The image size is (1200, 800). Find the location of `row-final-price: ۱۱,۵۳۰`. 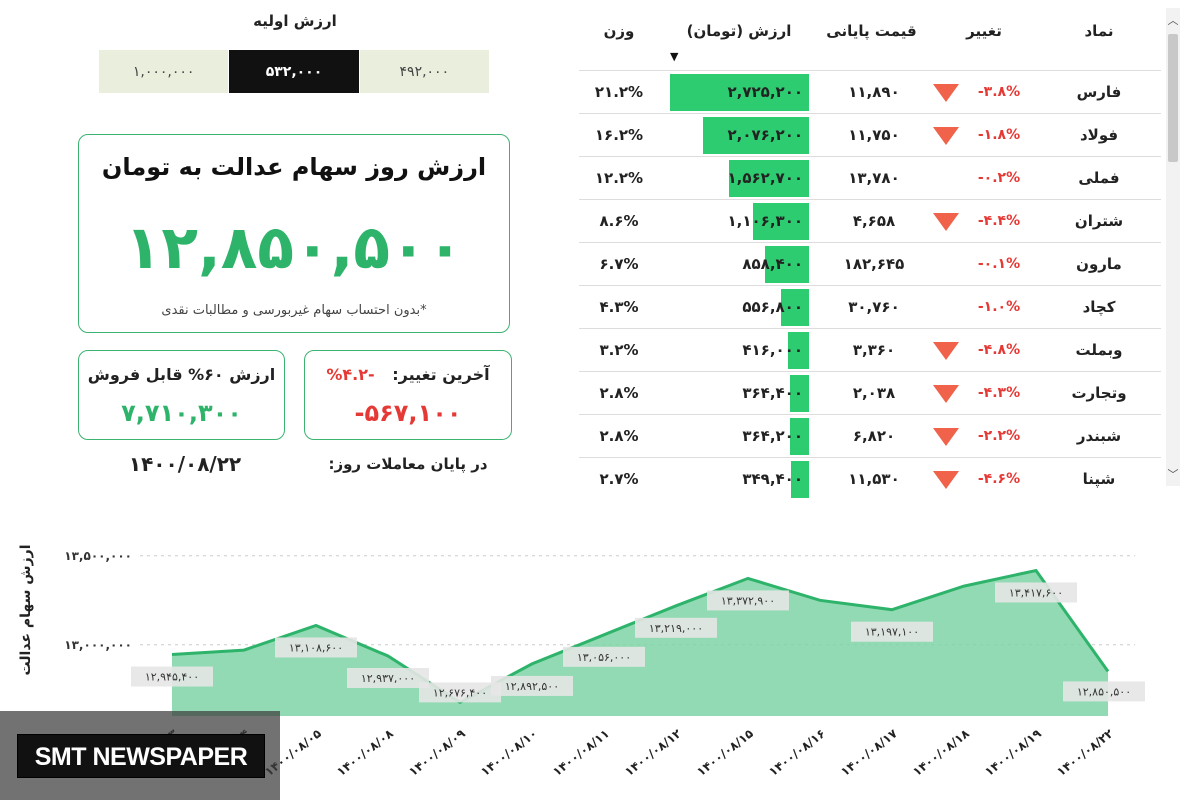

row-final-price: ۱۱,۵۳۰ is located at coordinates (874, 479).